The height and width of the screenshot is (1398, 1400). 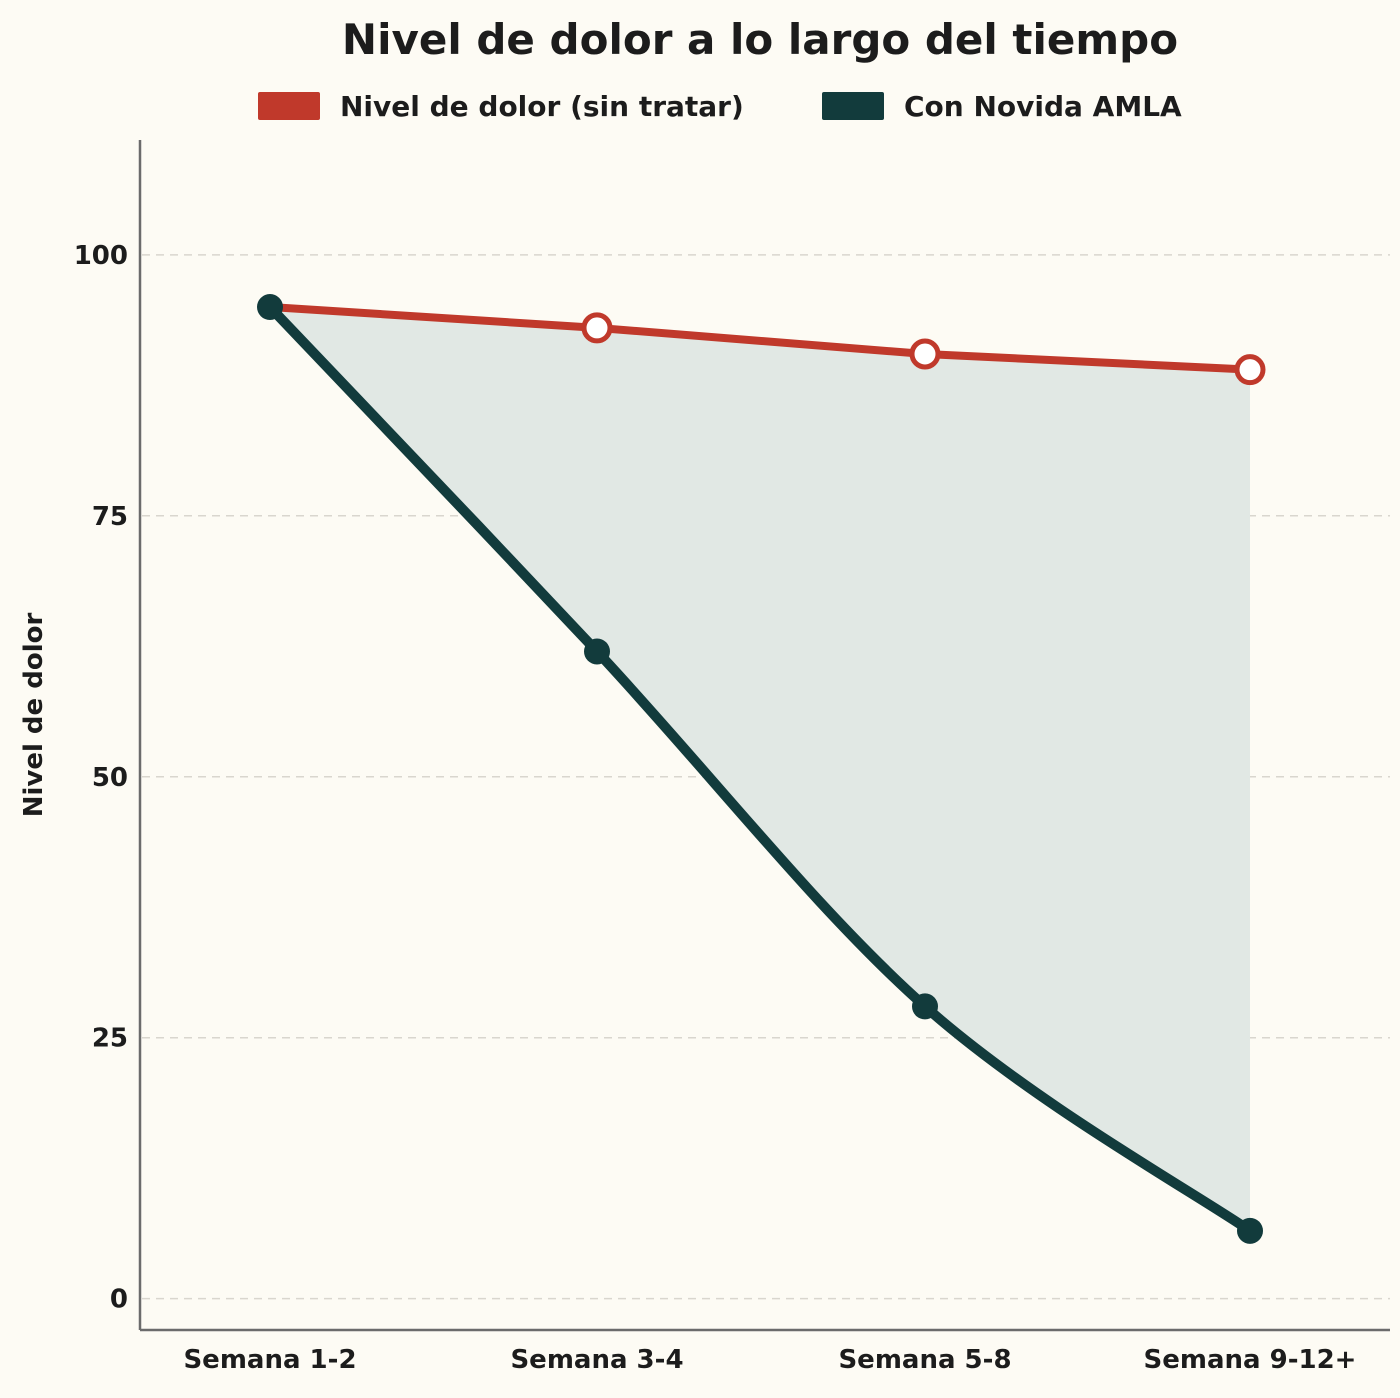 What do you see at coordinates (269, 1360) in the screenshot?
I see `x-tick-label-1: Semana 1-2` at bounding box center [269, 1360].